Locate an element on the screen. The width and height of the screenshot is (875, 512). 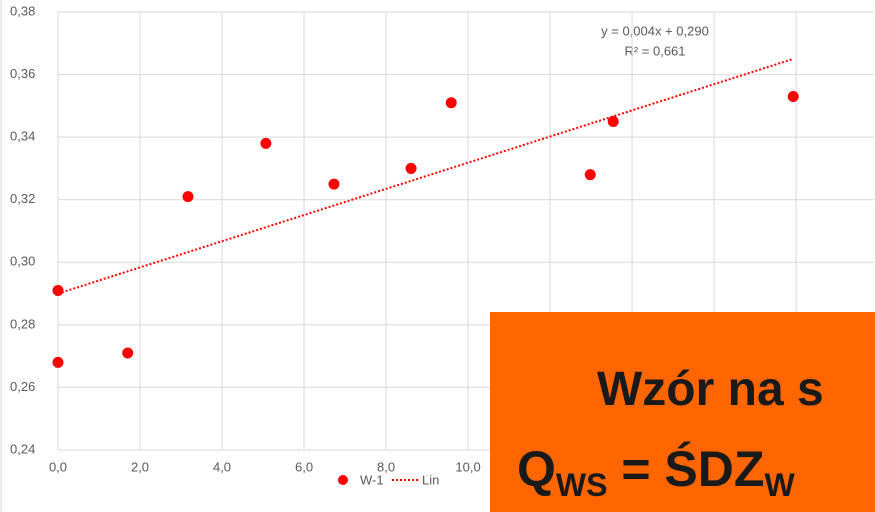
y-tick-label: 0,28 is located at coordinates (22, 323).